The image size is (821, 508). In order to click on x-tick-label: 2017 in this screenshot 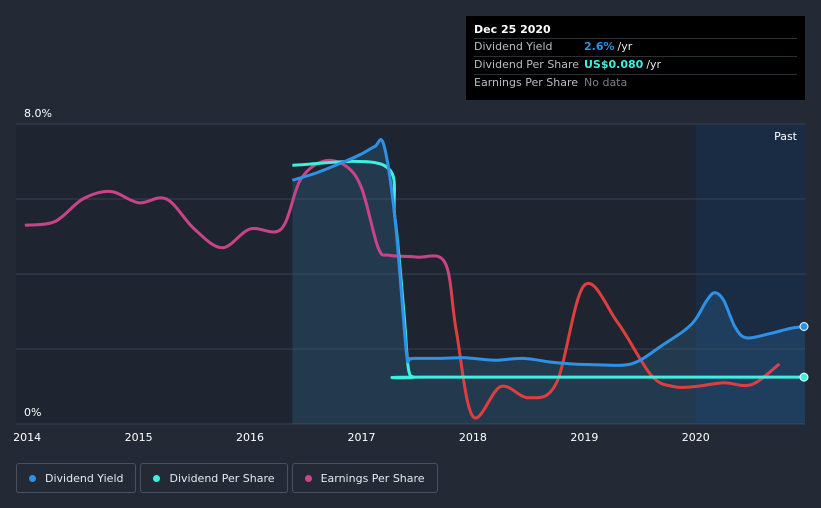, I will do `click(361, 437)`.